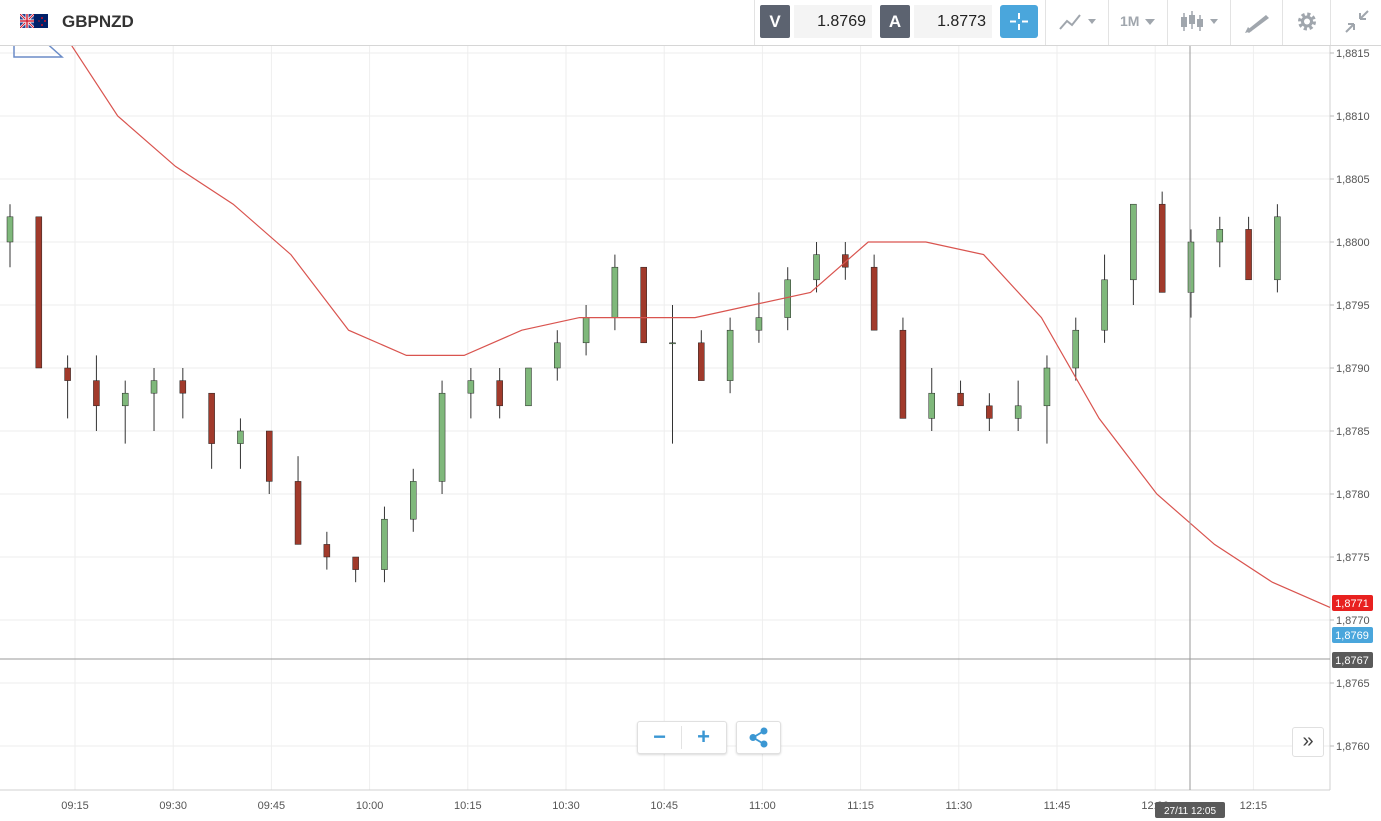  Describe the element at coordinates (1150, 22) in the screenshot. I see `chevron-down-icon` at that location.